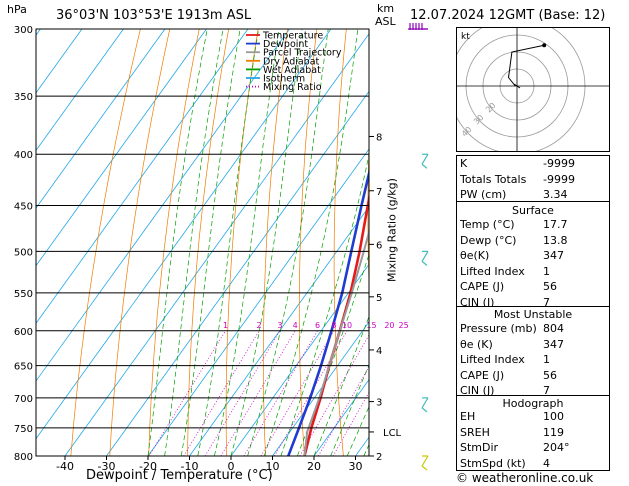  I want to click on x-tick-label: 20, so click(314, 466).